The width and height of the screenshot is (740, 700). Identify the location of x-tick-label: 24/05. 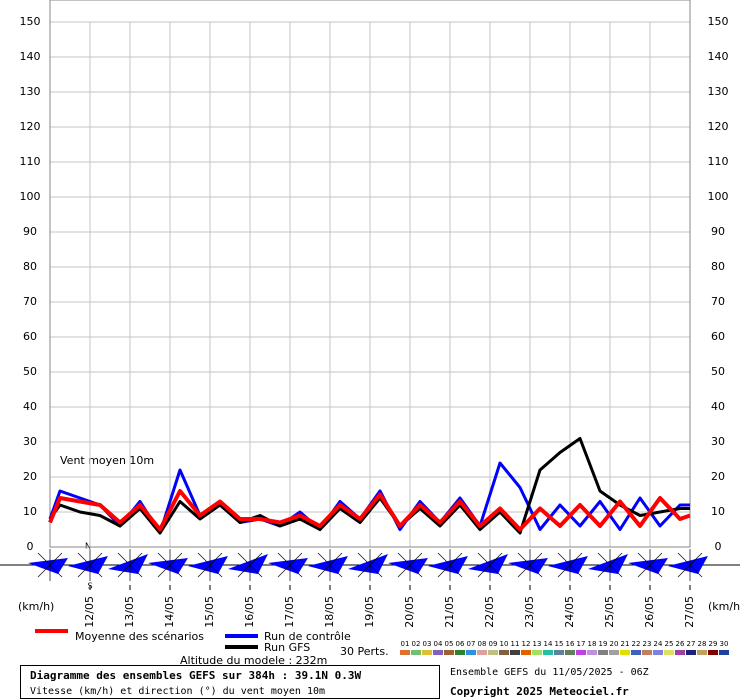
(569, 612).